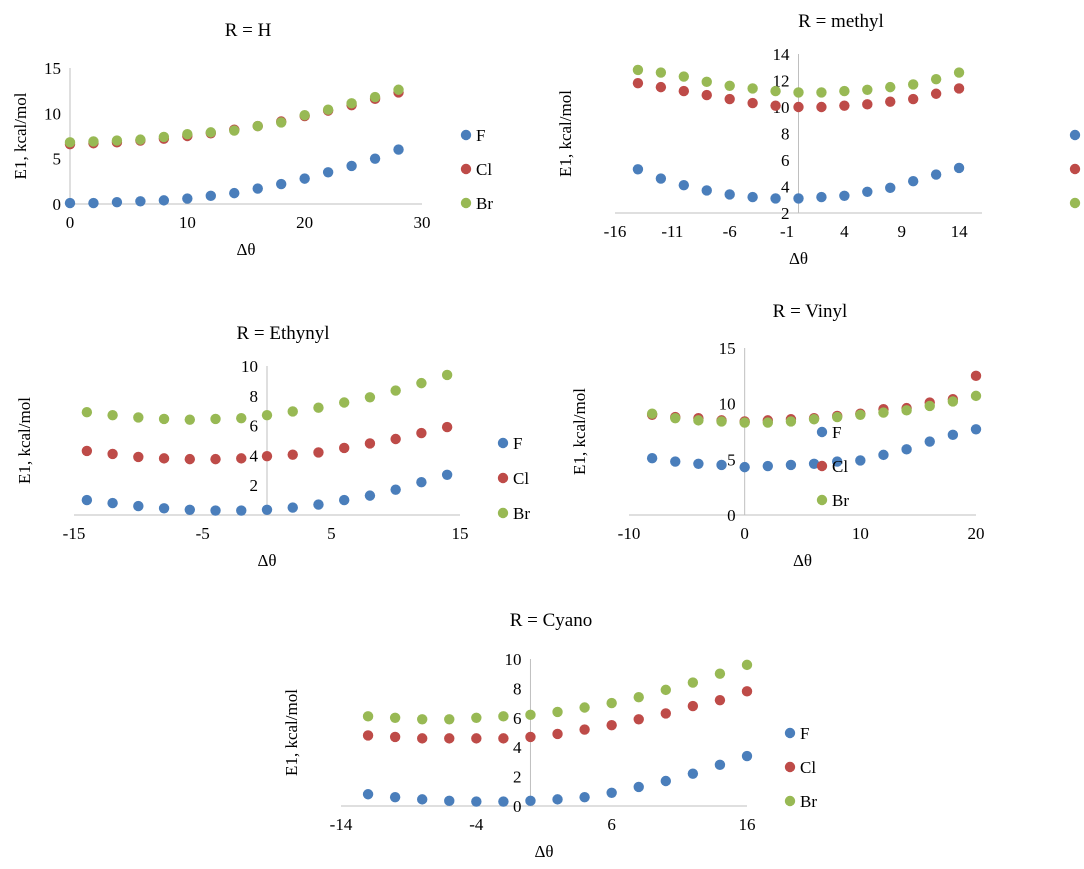 This screenshot has width=1084, height=869. Describe the element at coordinates (960, 231) in the screenshot. I see `x-tick-label: 14` at that location.